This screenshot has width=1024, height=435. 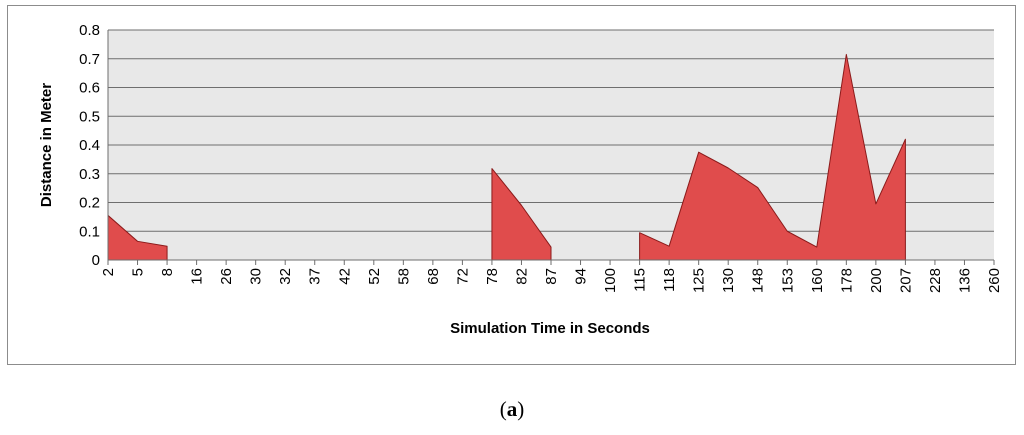 What do you see at coordinates (462, 276) in the screenshot?
I see `x-tick-label: 72` at bounding box center [462, 276].